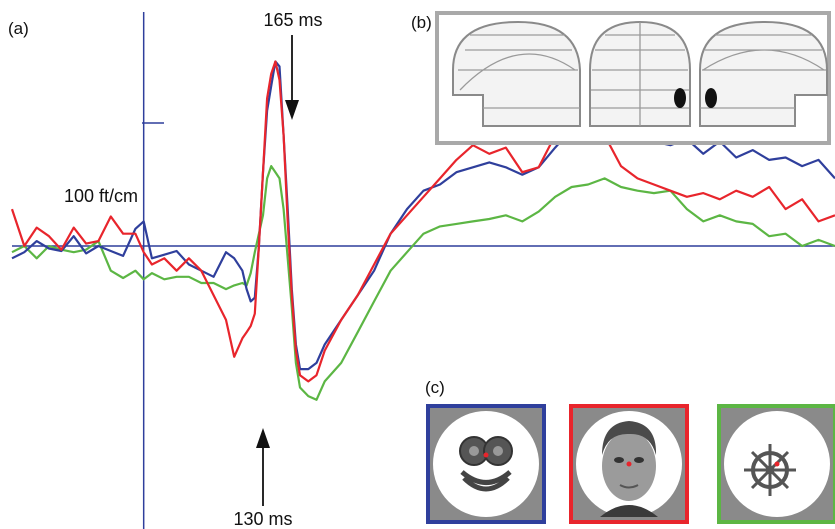  What do you see at coordinates (101, 196) in the screenshot?
I see `scale-label: 100 ft/cm` at bounding box center [101, 196].